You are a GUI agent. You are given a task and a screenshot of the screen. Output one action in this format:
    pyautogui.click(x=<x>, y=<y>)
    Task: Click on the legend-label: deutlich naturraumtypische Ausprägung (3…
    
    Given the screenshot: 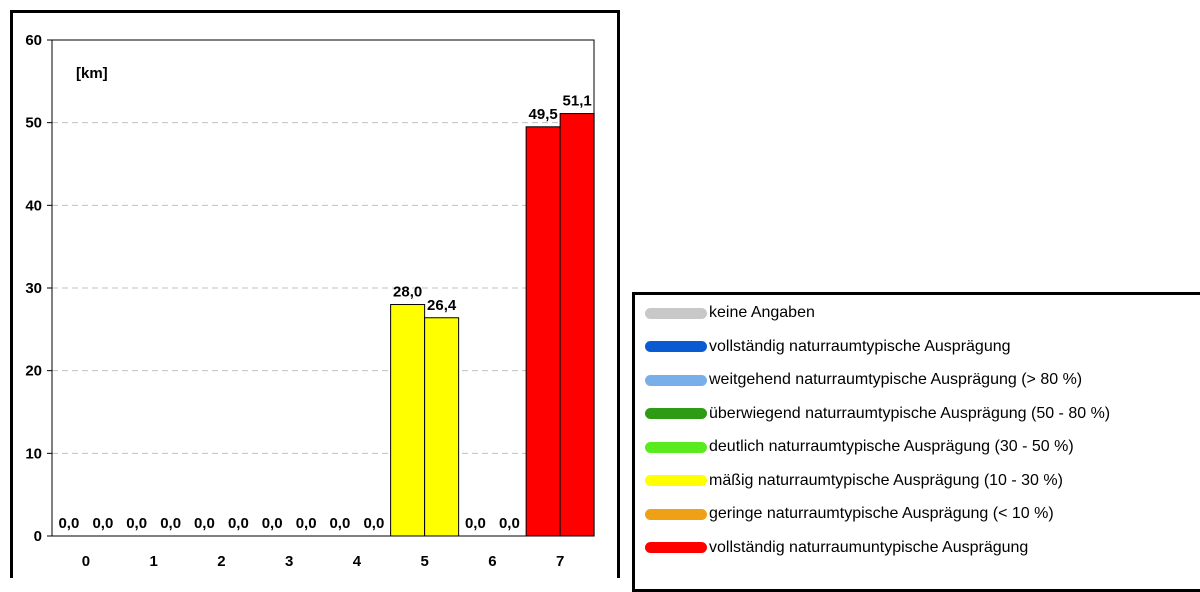 What is the action you would take?
    pyautogui.click(x=891, y=446)
    